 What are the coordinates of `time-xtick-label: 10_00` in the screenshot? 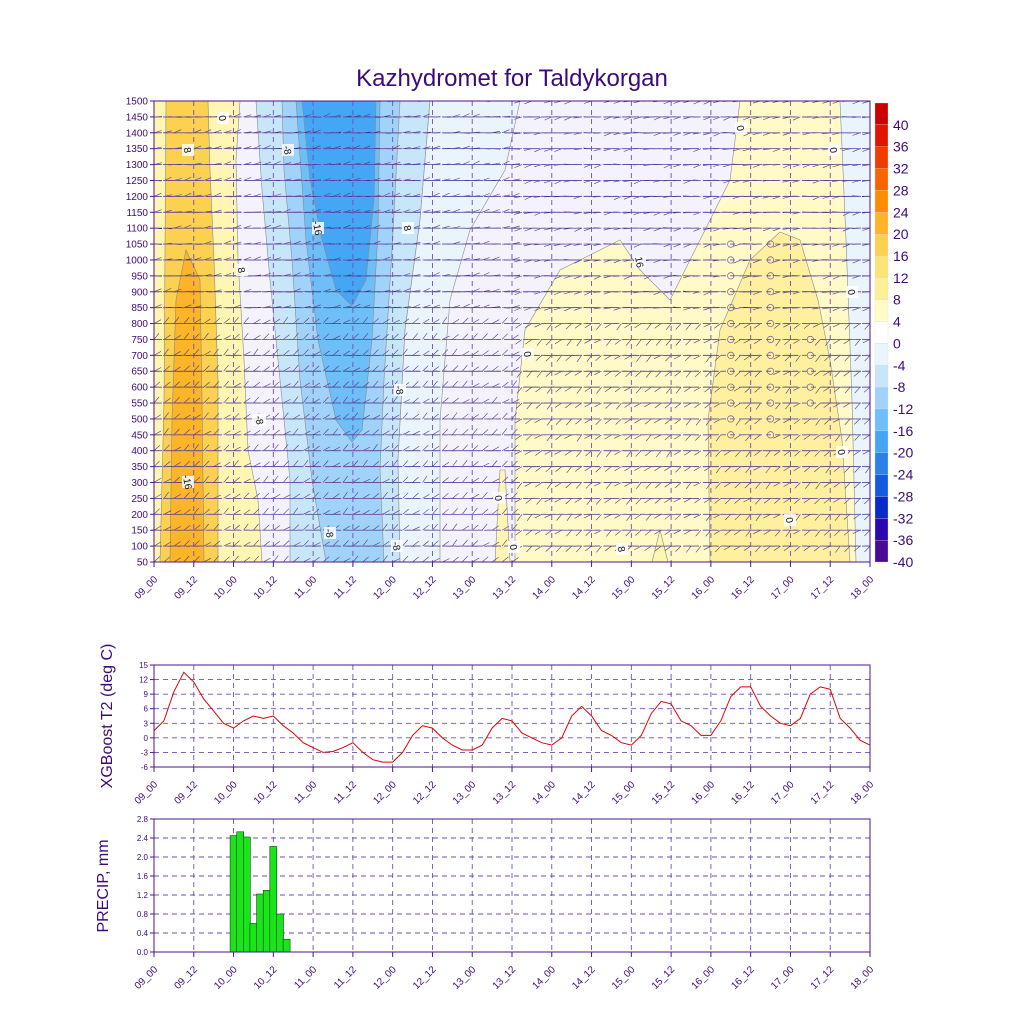 It's located at (226, 588).